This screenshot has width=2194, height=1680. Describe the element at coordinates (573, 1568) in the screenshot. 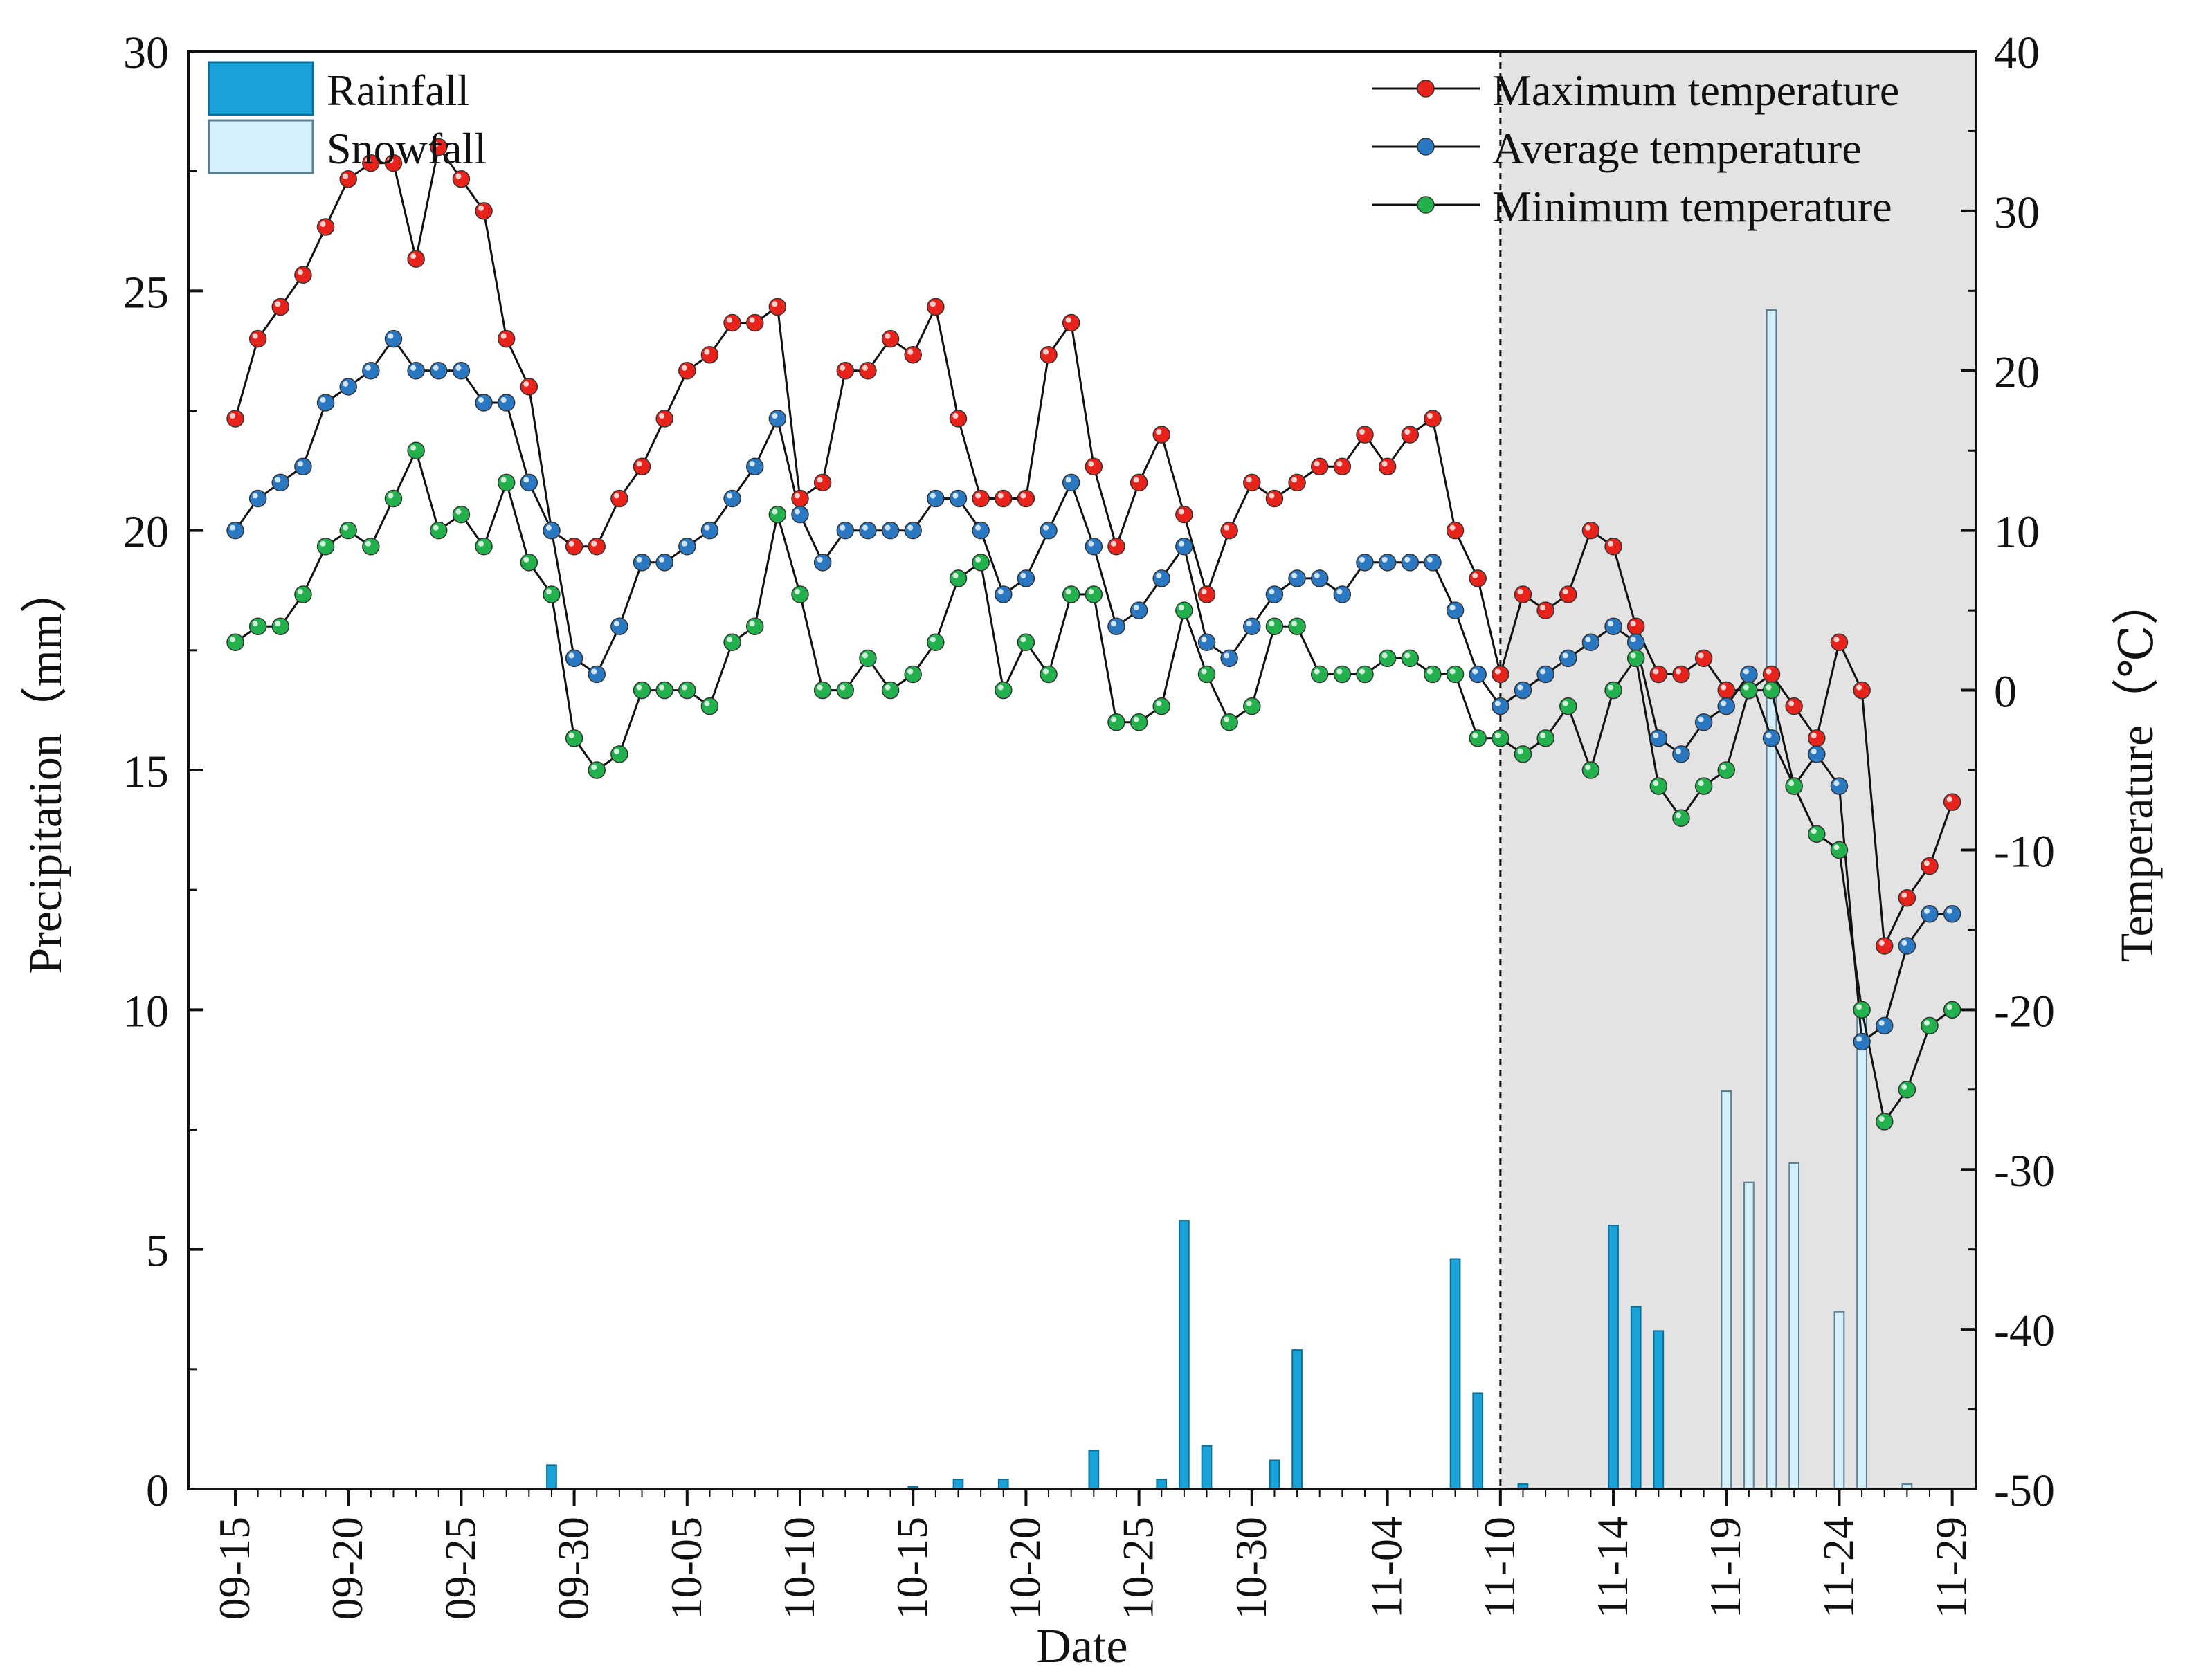

I see `x-tick-label-3: 09-30` at that location.